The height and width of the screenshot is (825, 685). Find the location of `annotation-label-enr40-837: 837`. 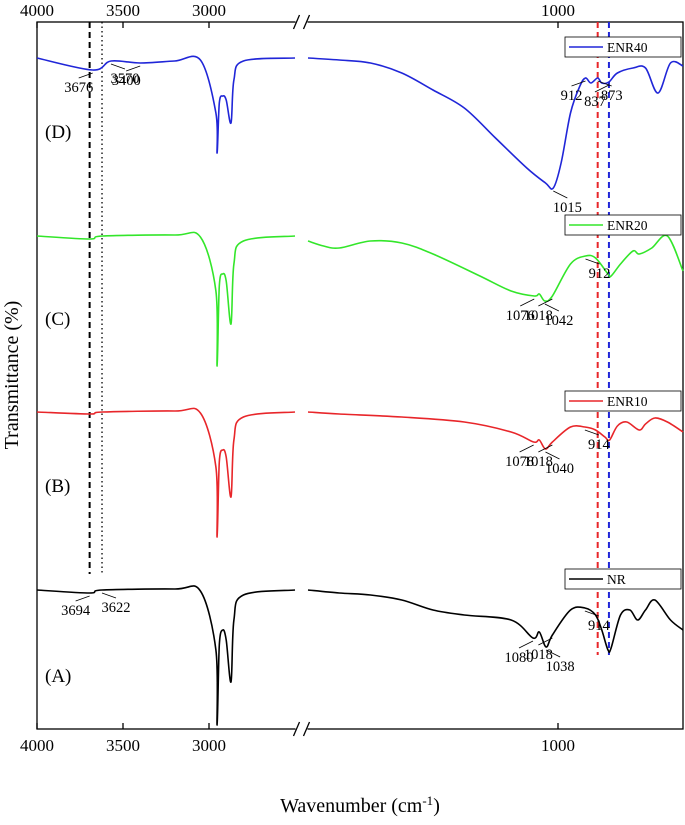

annotation-label-enr40-837: 837 is located at coordinates (595, 102).